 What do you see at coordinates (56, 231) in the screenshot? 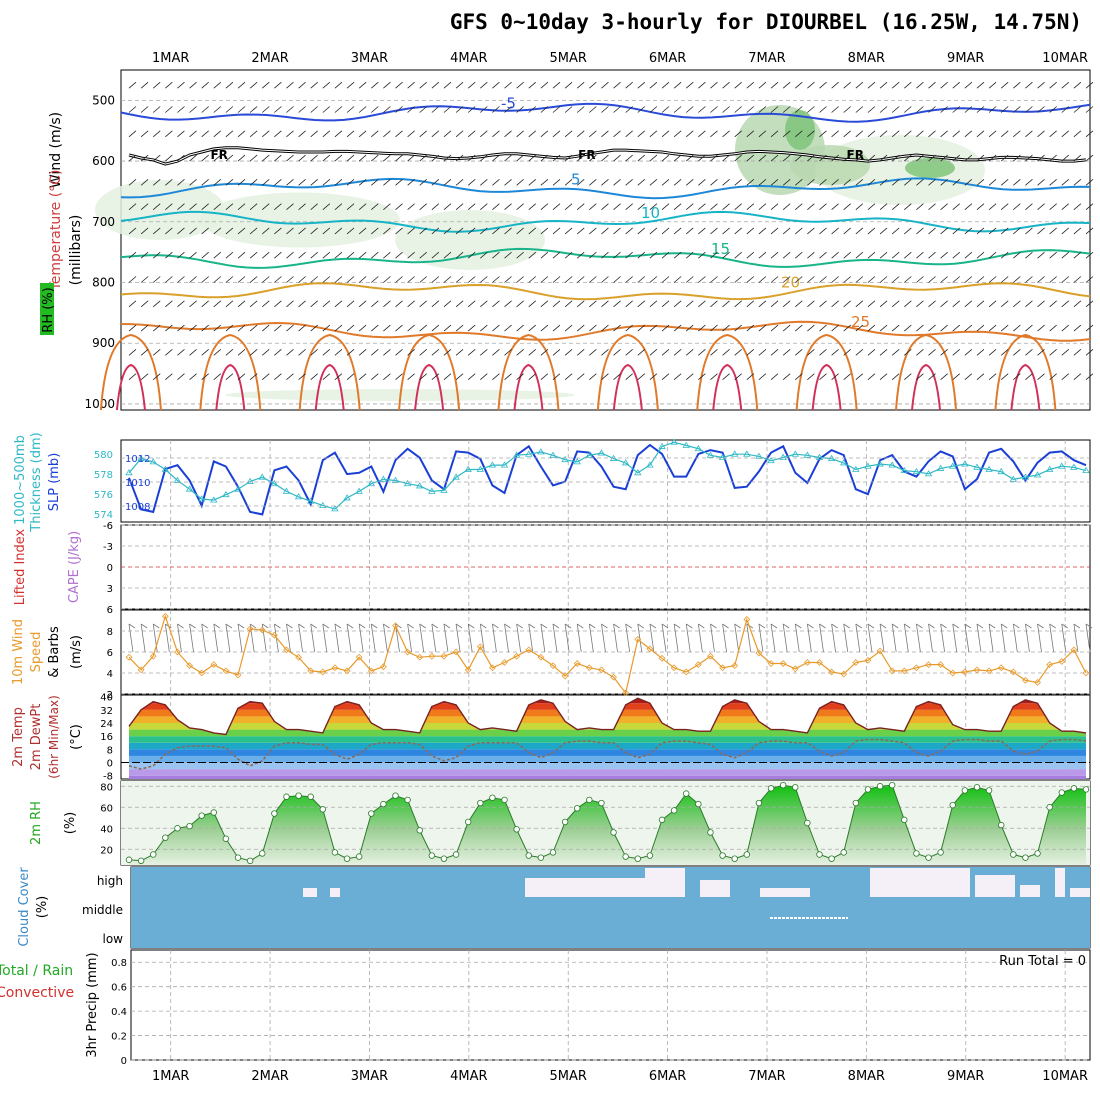
I see `upper-axis-label-temp: Temperature (°C)` at bounding box center [56, 231].